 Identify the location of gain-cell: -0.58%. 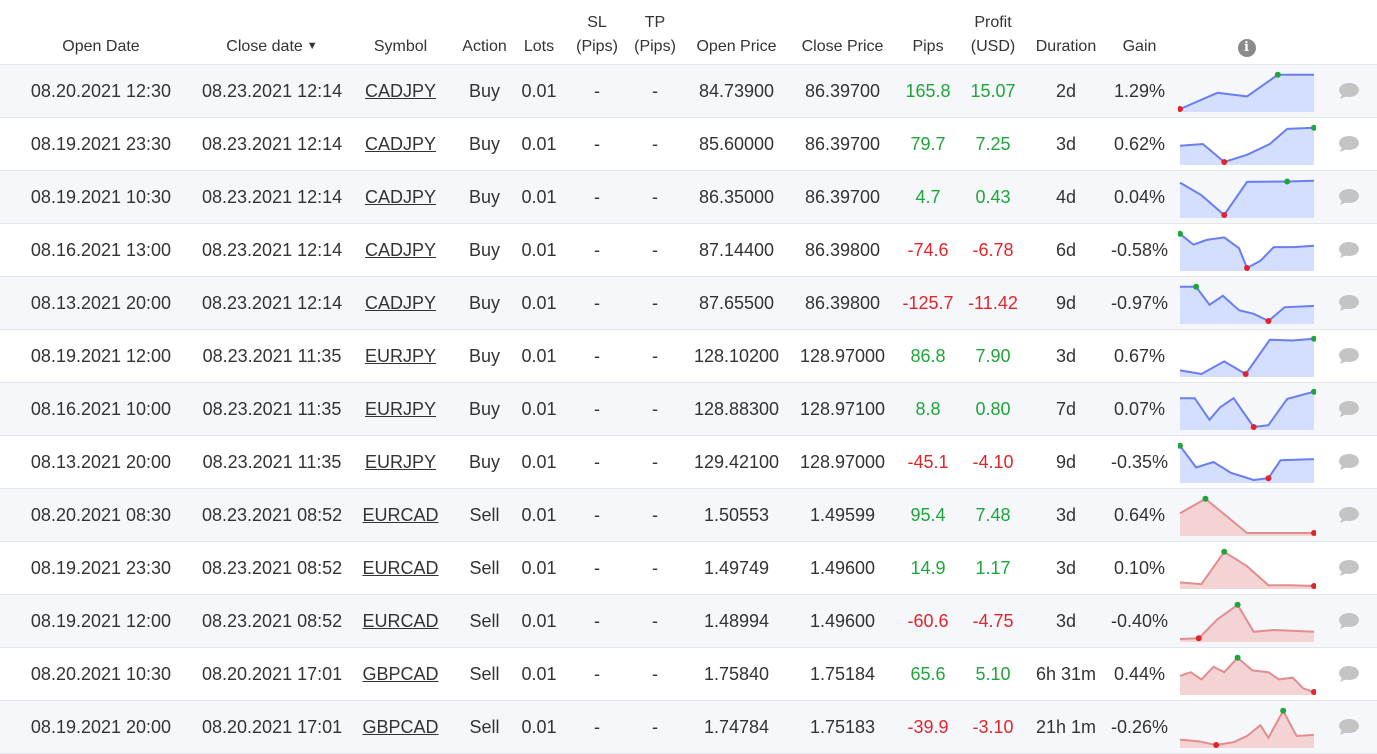
(1139, 250).